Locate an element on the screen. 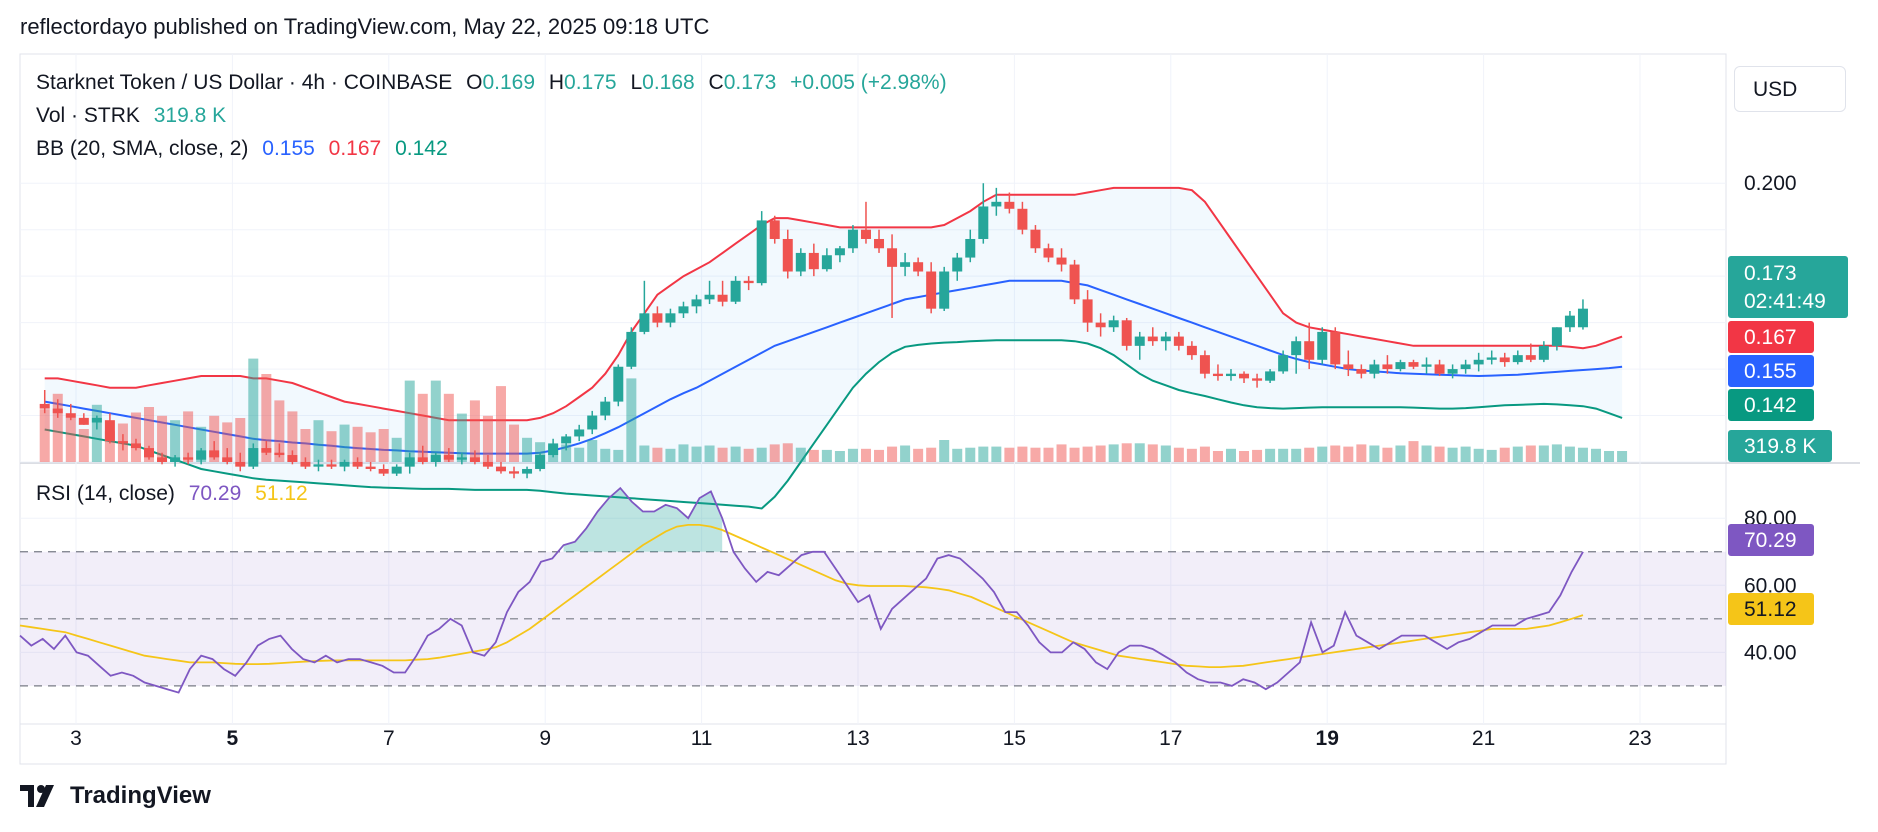 This screenshot has width=1878, height=832. high-value: 0.175 is located at coordinates (590, 82).